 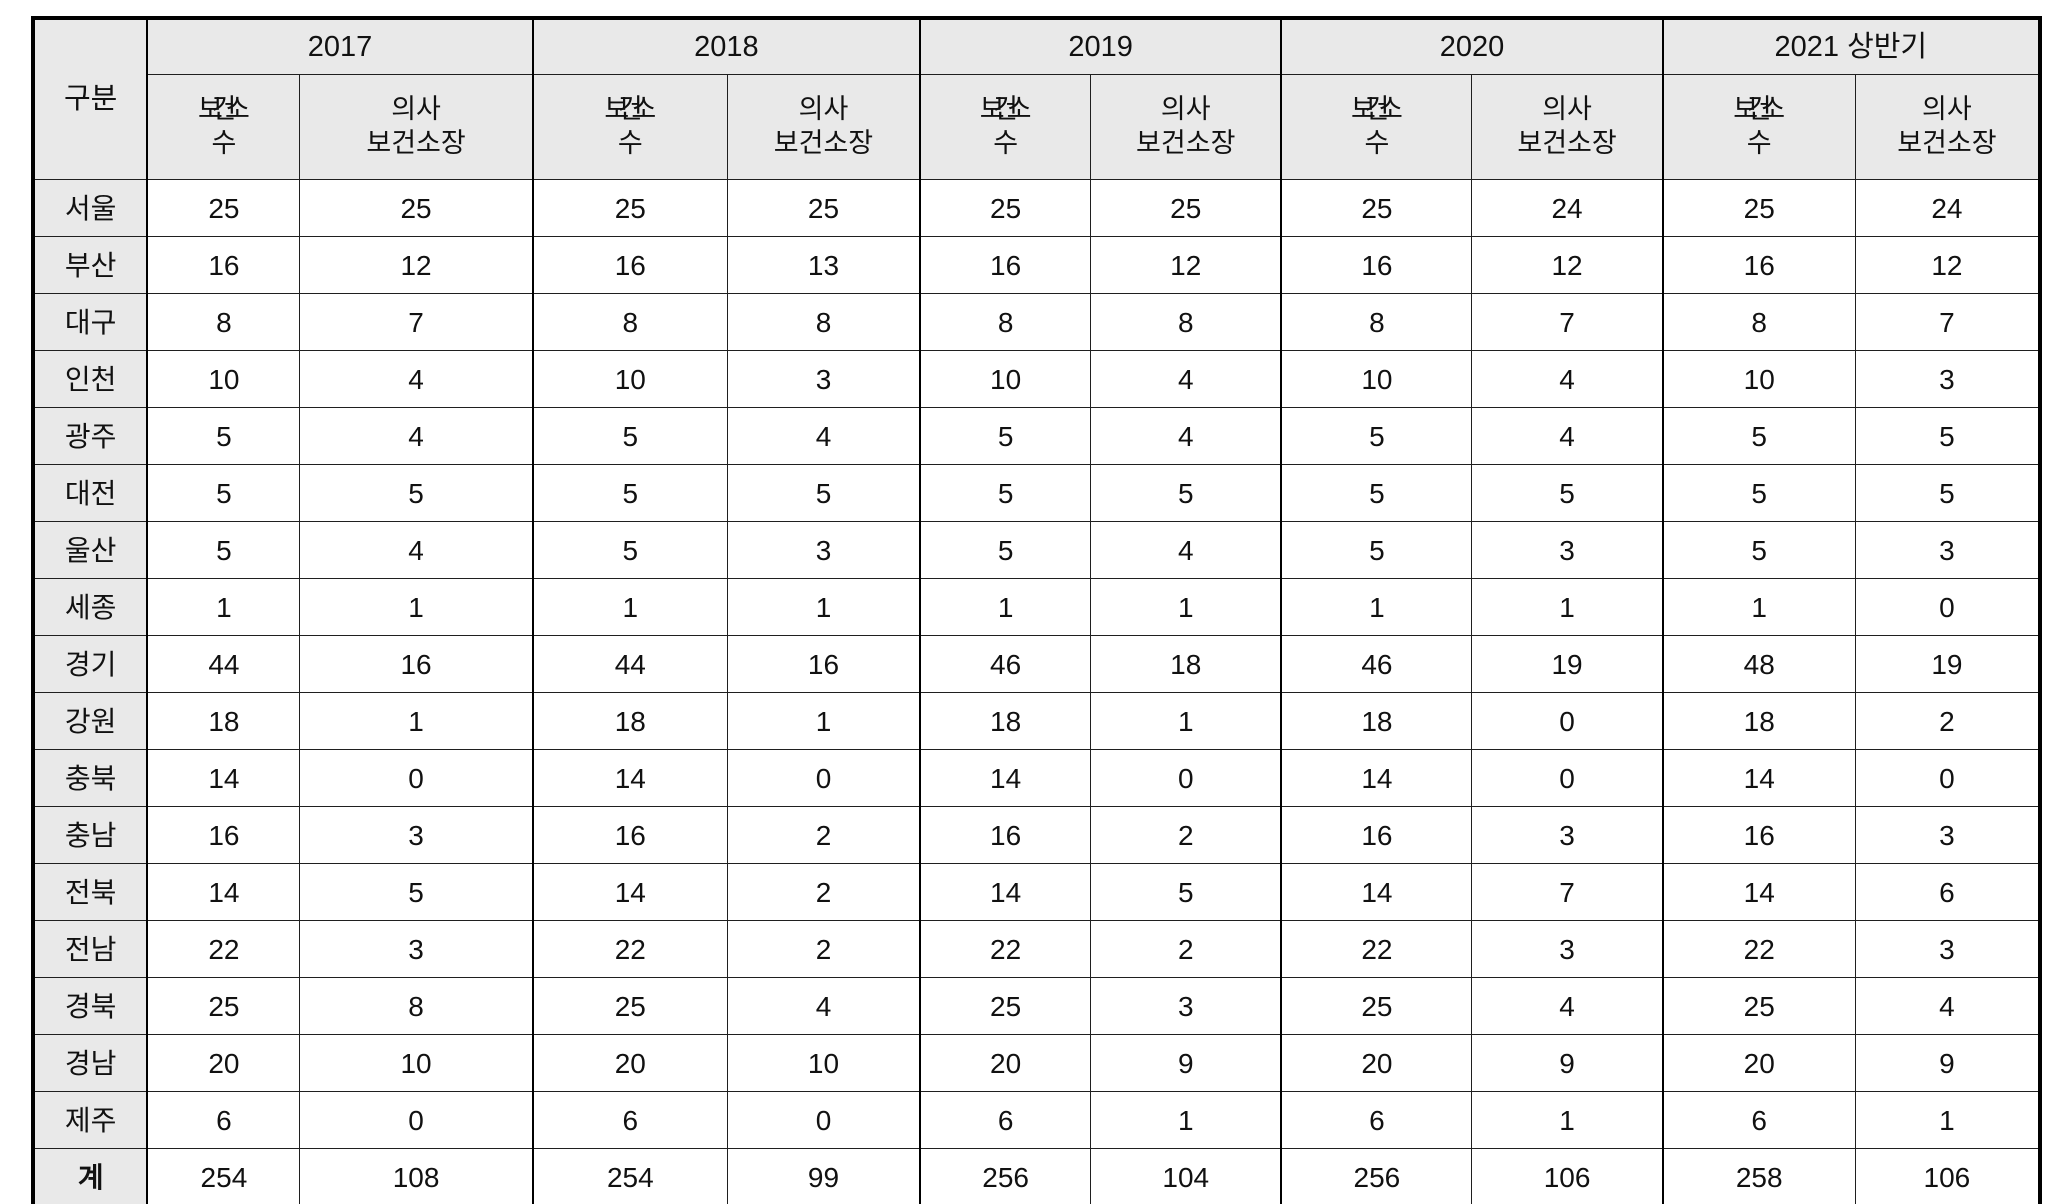 What do you see at coordinates (1036, 1063) in the screenshot?
I see `table-row: 경남 20 10 20 10 20 9 20 9 20 9` at bounding box center [1036, 1063].